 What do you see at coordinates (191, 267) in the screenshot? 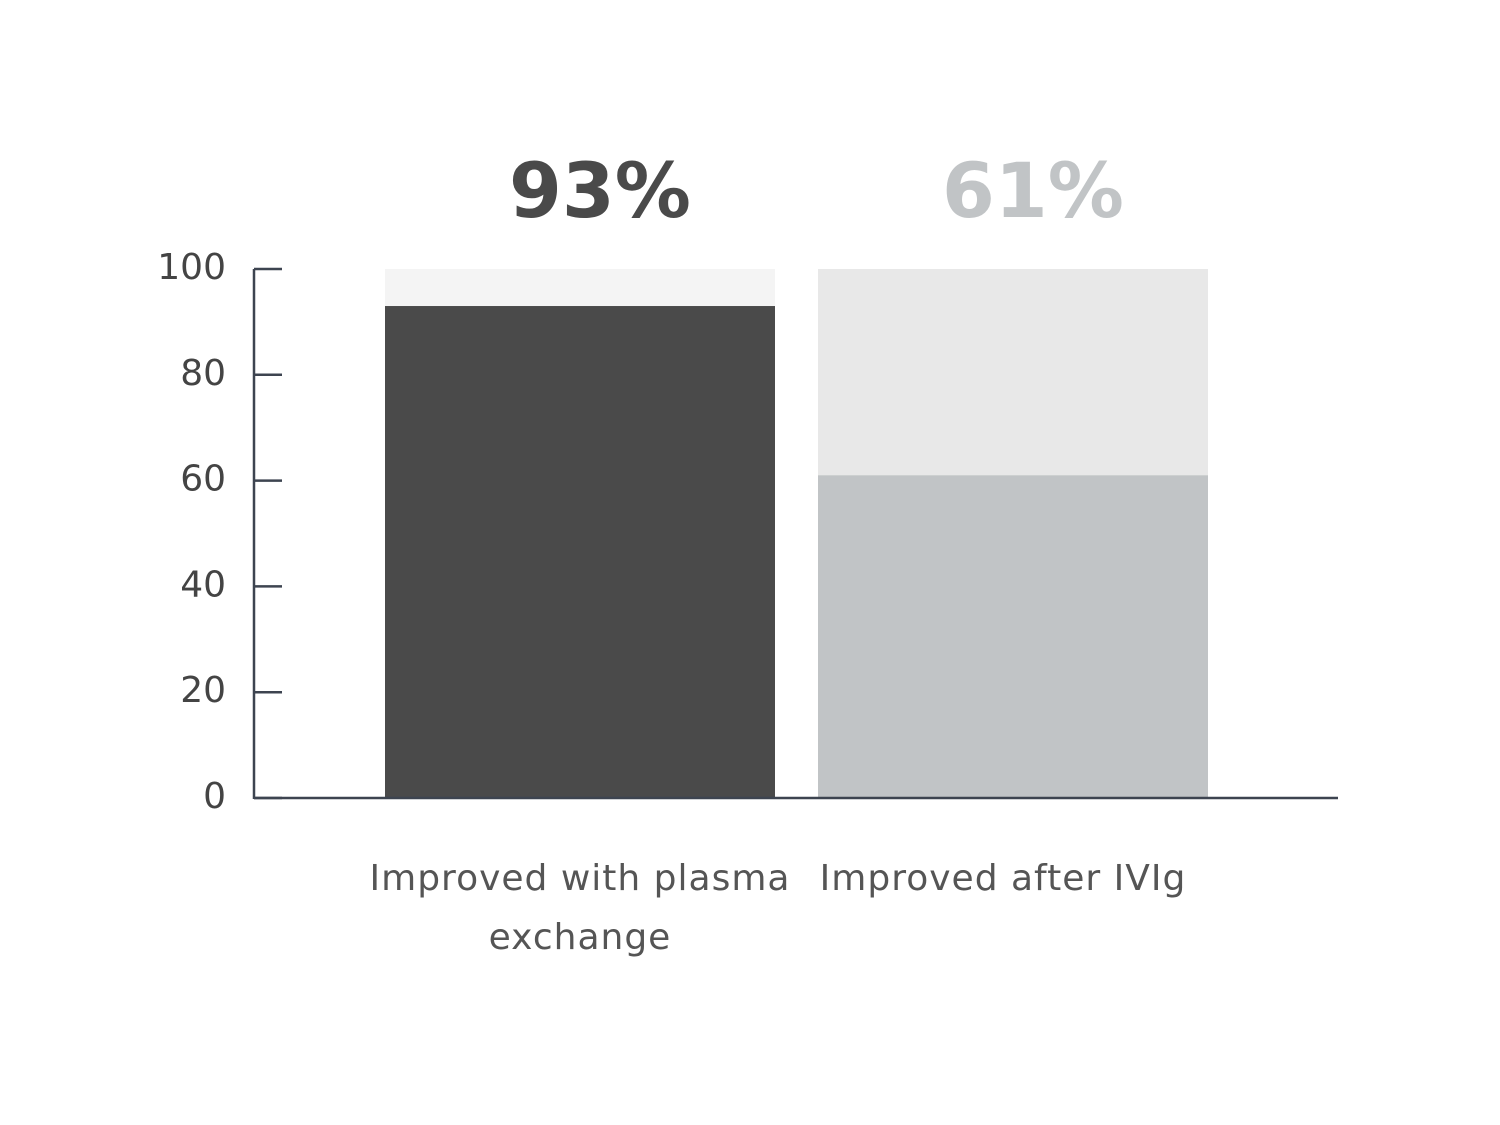
I see `y-tick-label: 100` at bounding box center [191, 267].